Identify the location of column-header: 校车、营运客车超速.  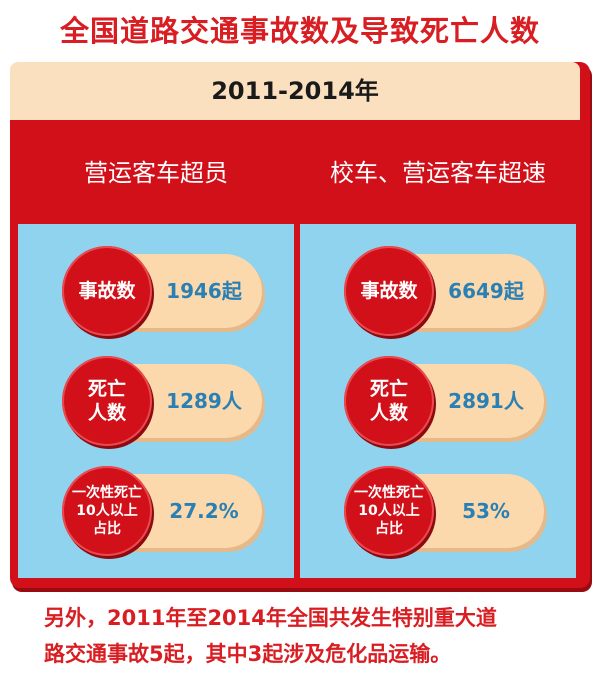
(438, 173).